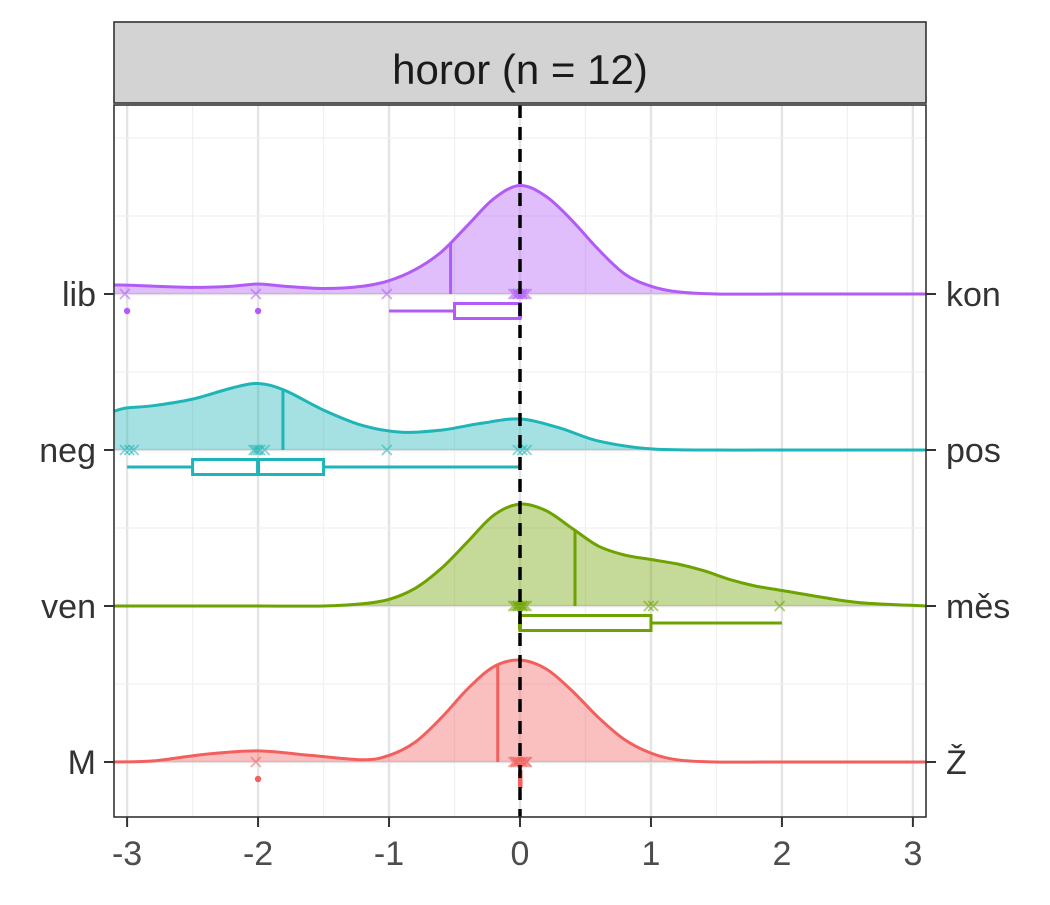 The height and width of the screenshot is (905, 1050). I want to click on y-label-left: ven, so click(68, 607).